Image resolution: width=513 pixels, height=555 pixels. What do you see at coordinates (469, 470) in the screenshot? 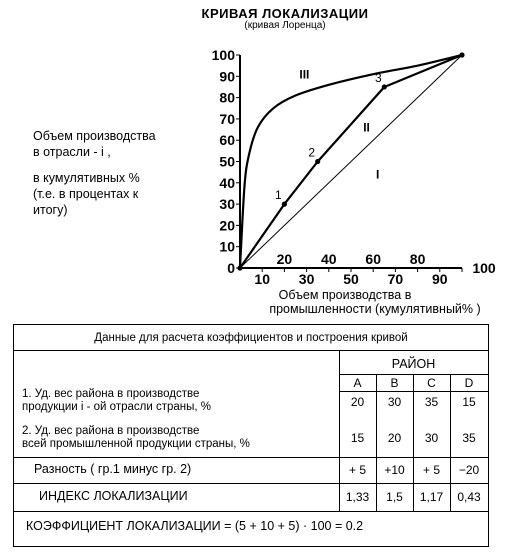
I see `diff-value-d: −20` at bounding box center [469, 470].